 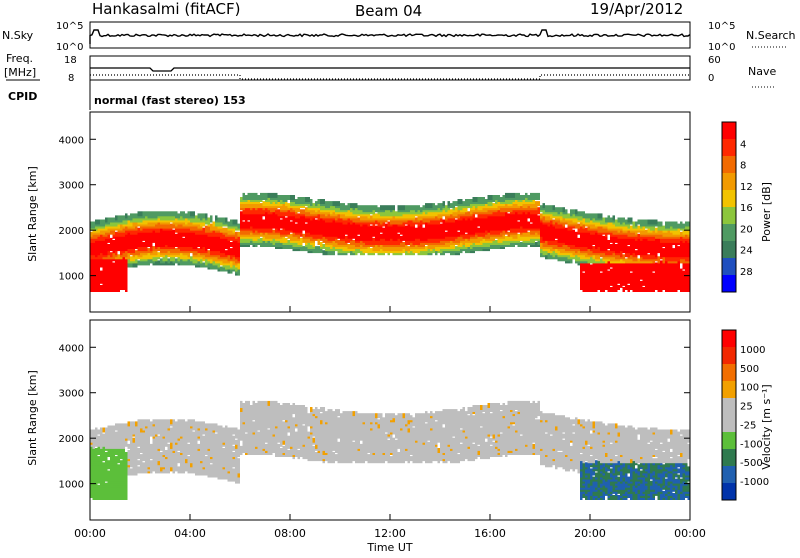 I want to click on cpid-text: normal (fast stereo) 153, so click(x=170, y=100).